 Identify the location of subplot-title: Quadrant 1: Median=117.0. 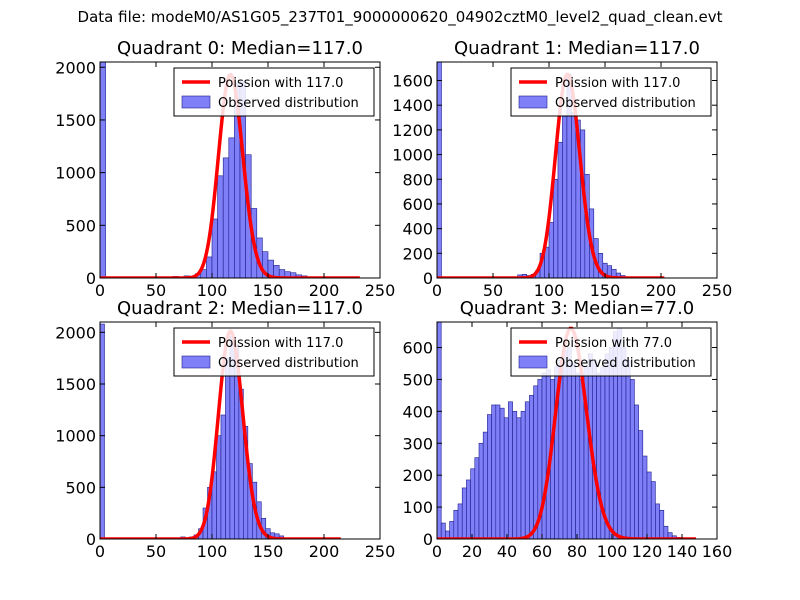
(577, 48).